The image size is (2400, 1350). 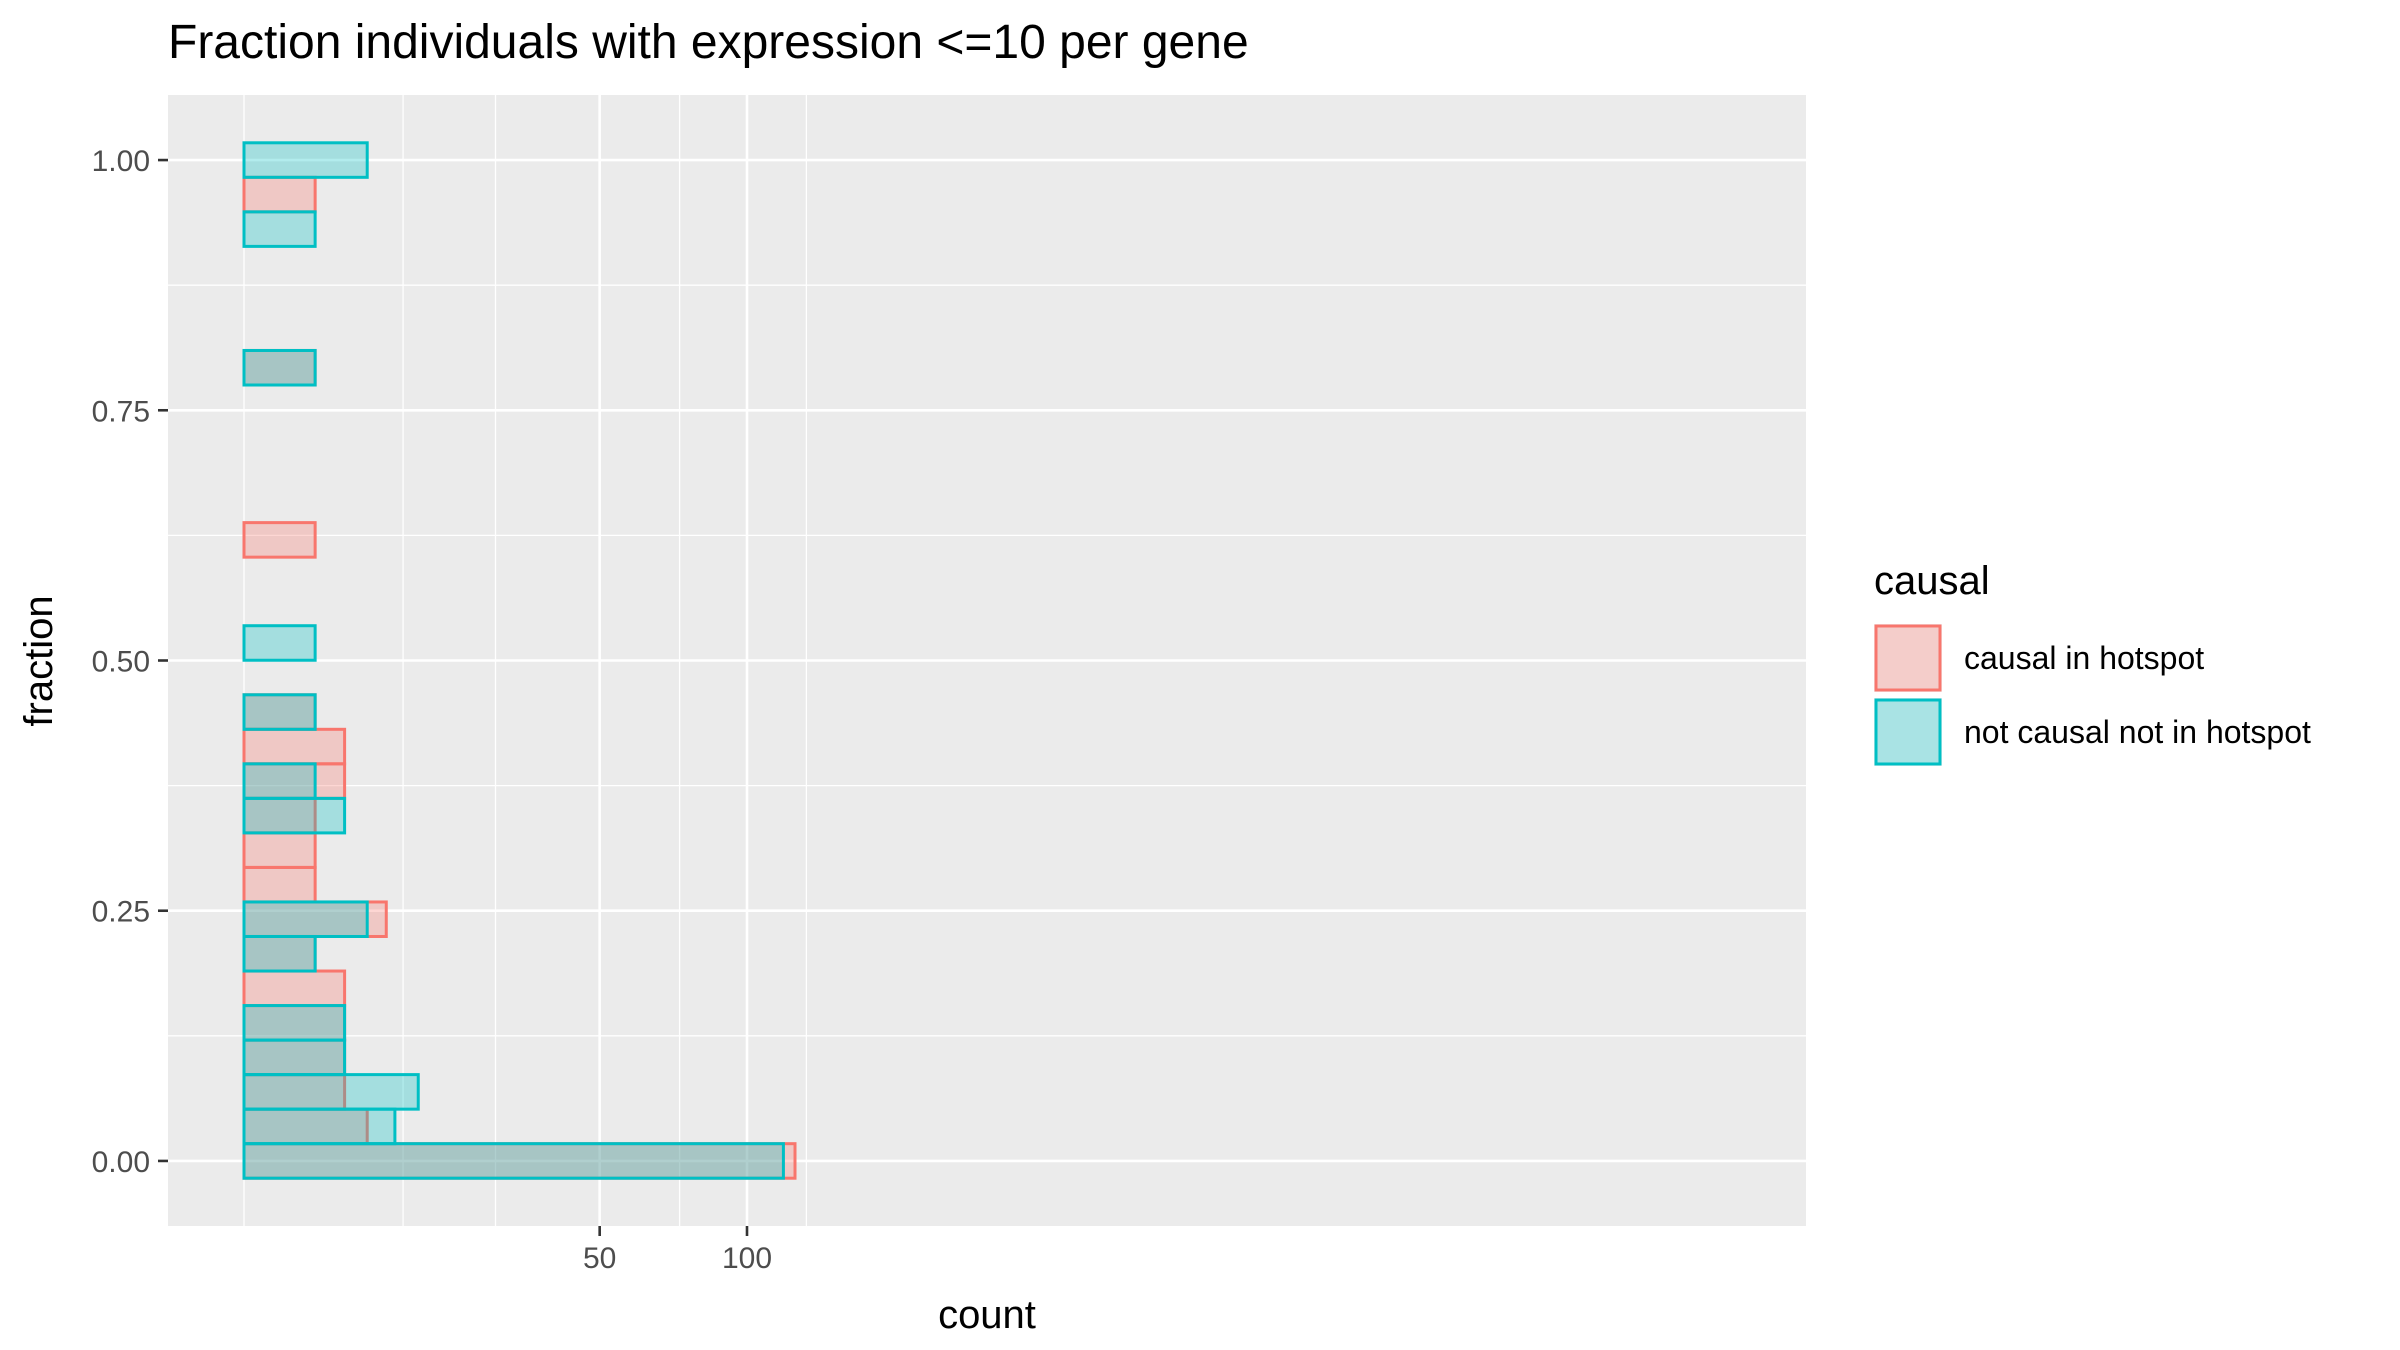 I want to click on legend-item: causal in hotspot, so click(x=2039, y=658).